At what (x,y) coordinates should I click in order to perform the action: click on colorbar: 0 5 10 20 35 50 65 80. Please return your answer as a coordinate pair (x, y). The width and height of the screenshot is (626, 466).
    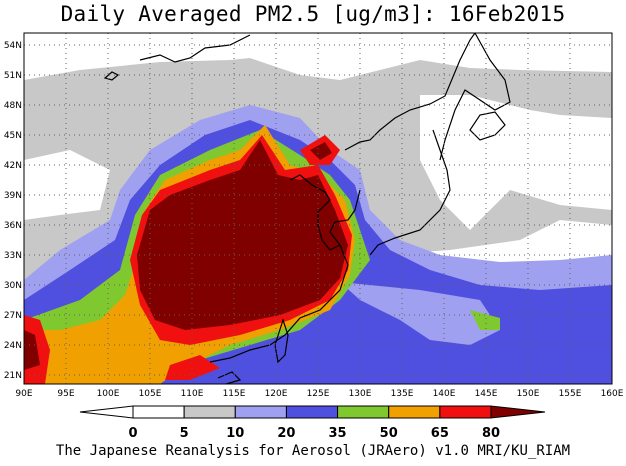
    Looking at the image, I should click on (312, 423).